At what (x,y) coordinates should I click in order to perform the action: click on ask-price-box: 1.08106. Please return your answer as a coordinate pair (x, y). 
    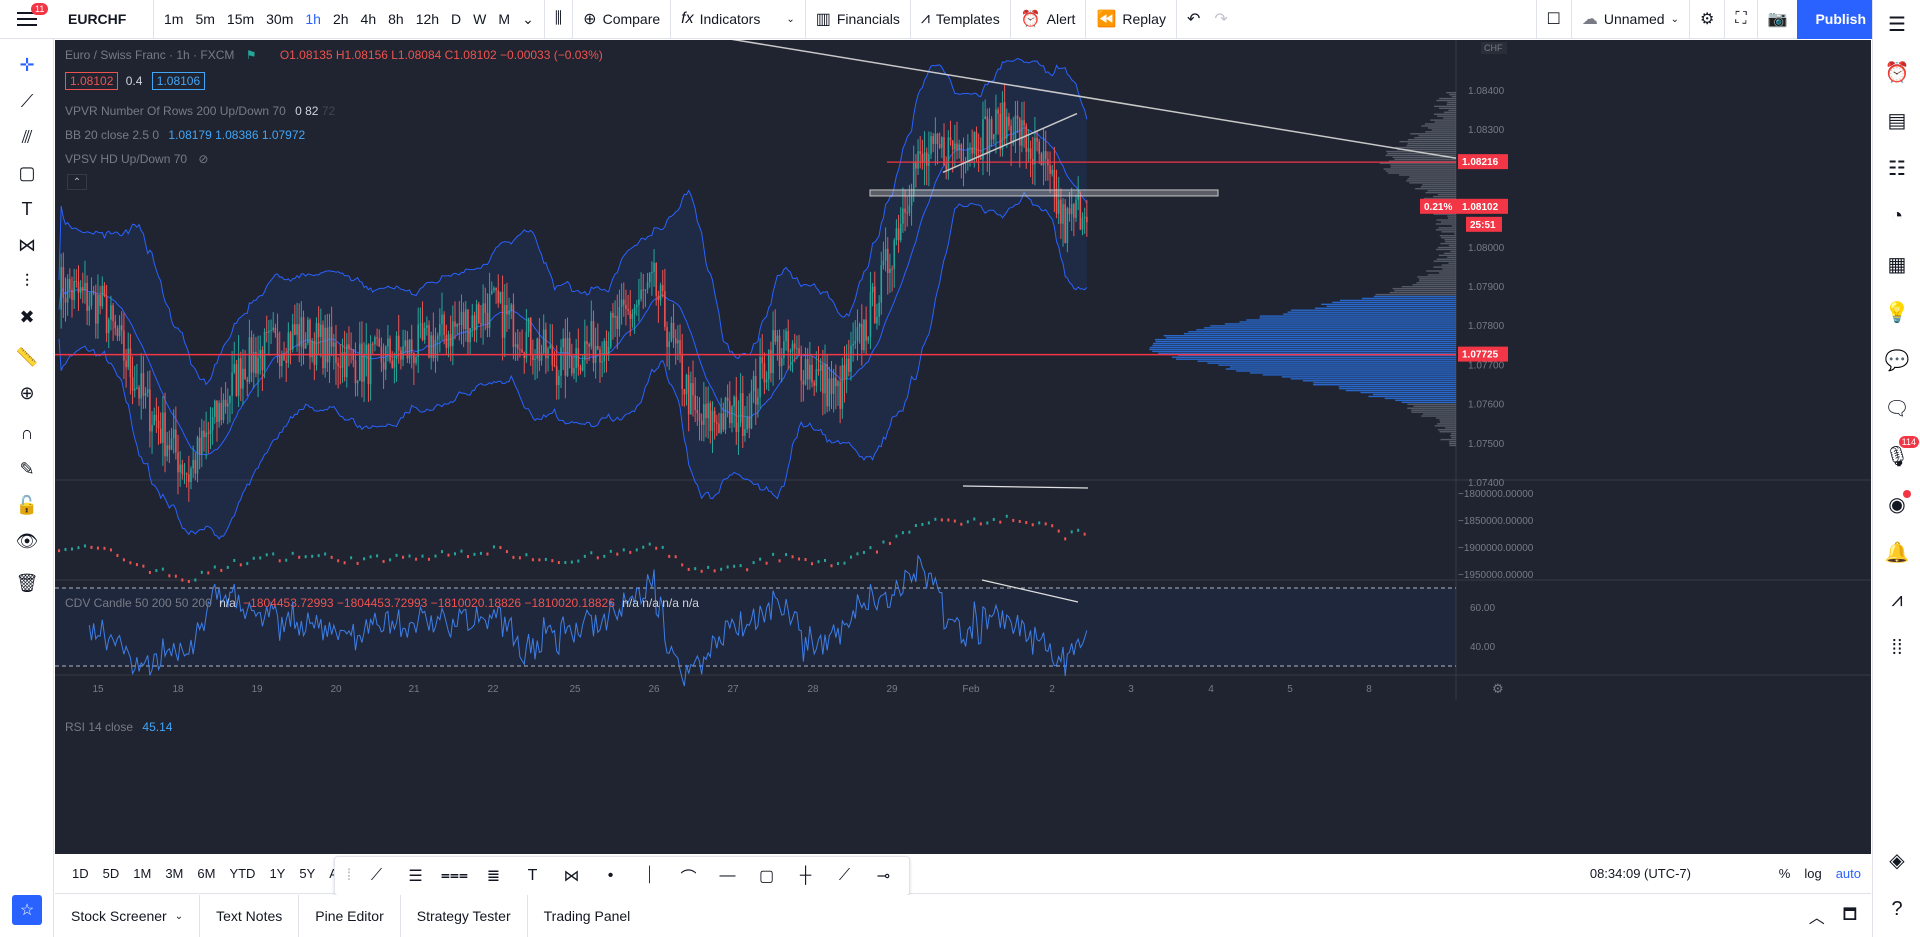
    Looking at the image, I should click on (178, 81).